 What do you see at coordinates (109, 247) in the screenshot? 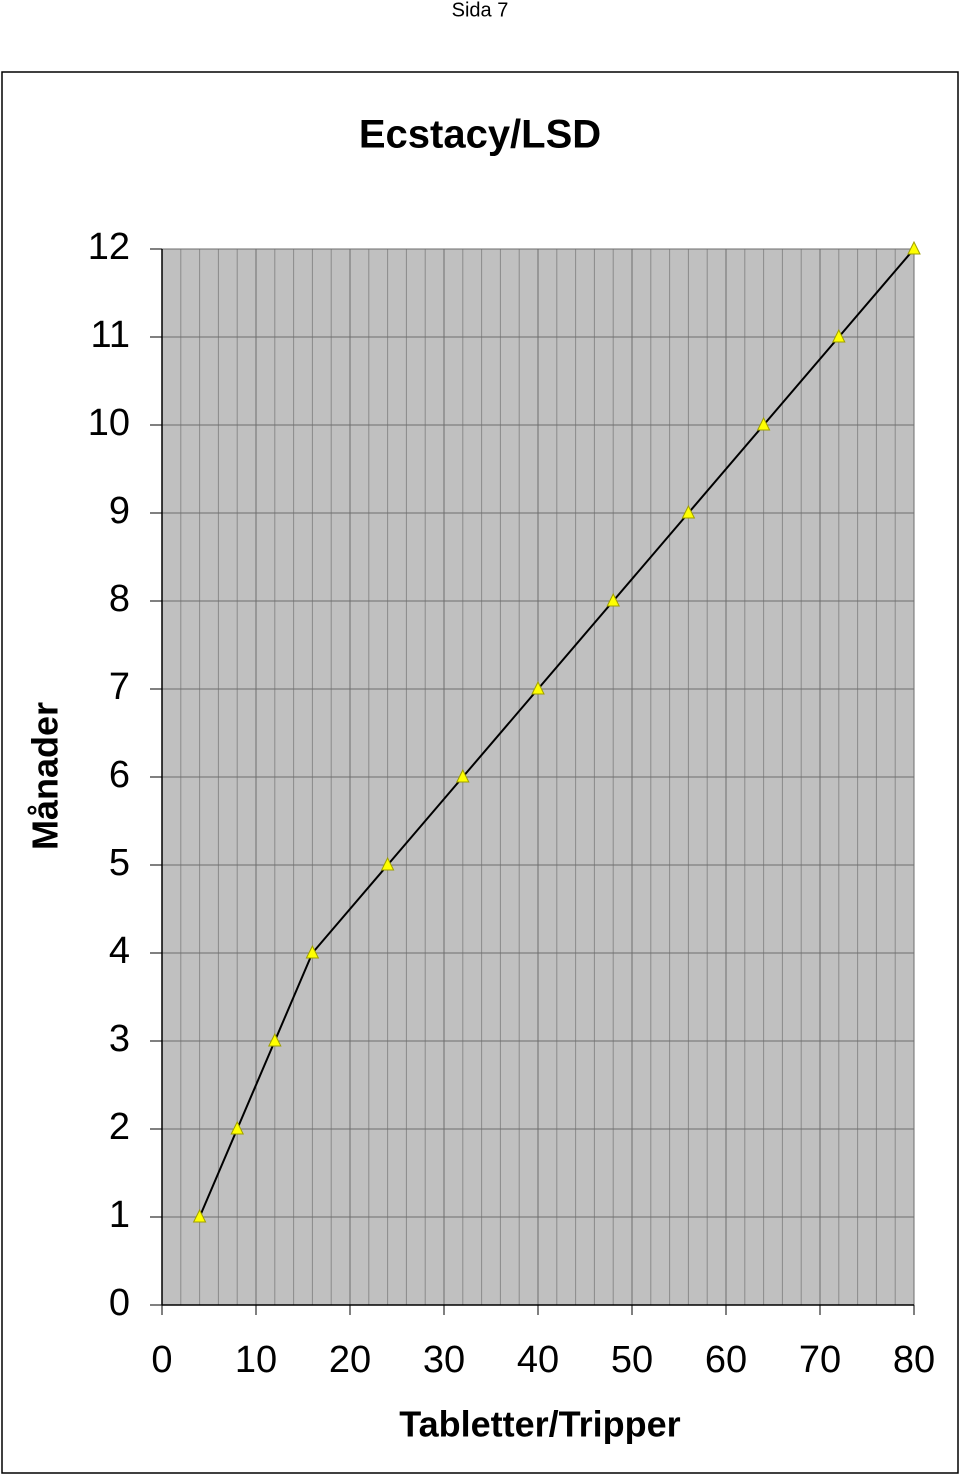
I see `y-tick-label: 12` at bounding box center [109, 247].